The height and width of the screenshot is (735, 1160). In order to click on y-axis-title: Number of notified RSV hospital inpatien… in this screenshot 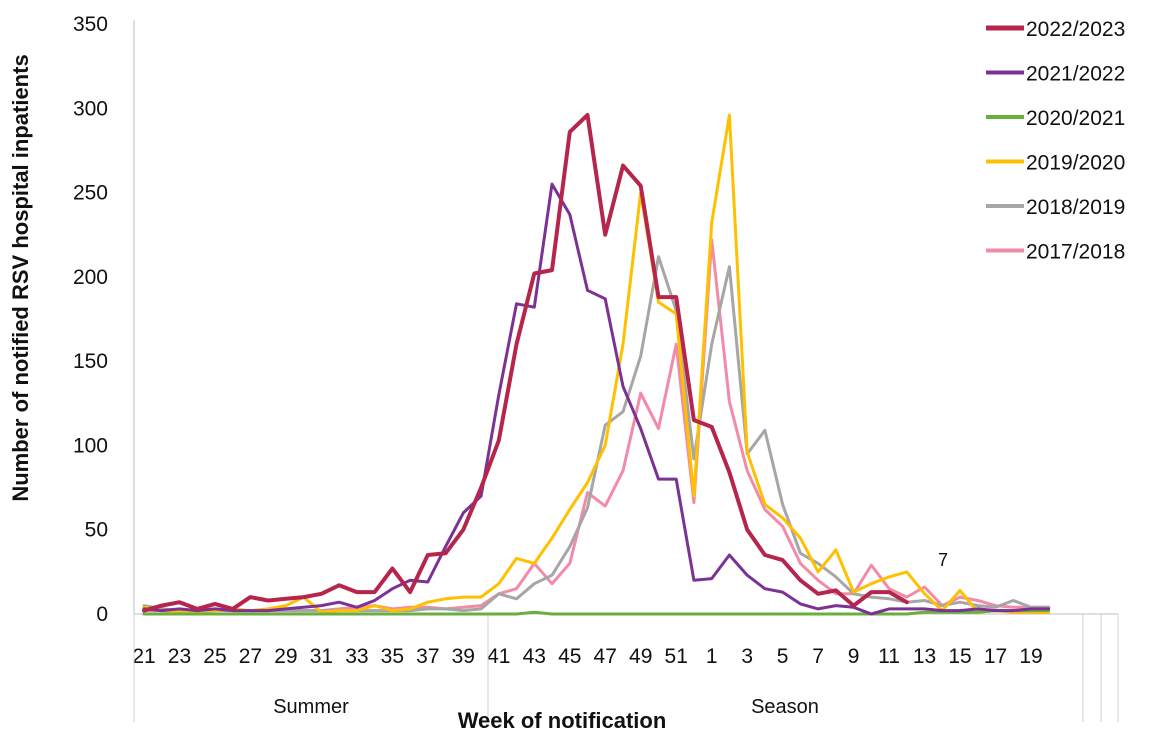, I will do `click(20, 277)`.